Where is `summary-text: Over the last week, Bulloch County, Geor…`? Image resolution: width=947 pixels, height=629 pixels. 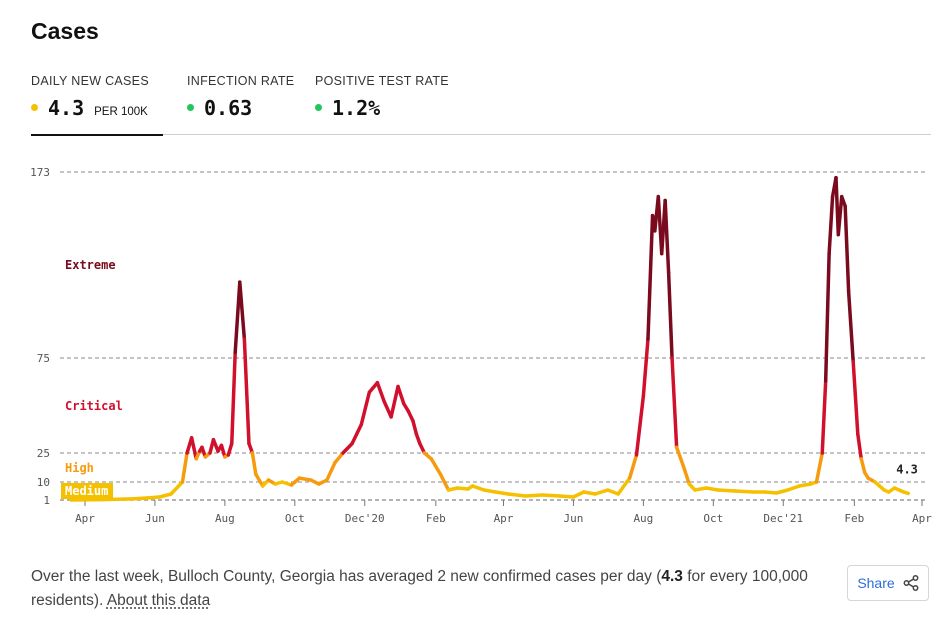 summary-text: Over the last week, Bulloch County, Geor… is located at coordinates (421, 589).